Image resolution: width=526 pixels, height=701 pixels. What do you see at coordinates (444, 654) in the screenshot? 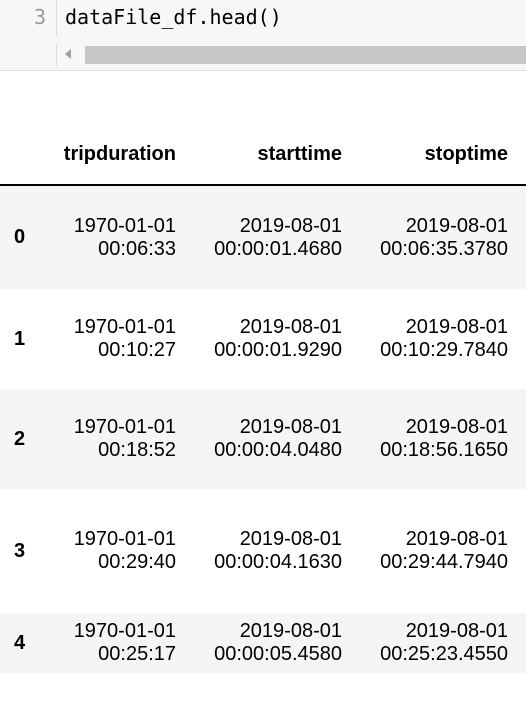
I see `cell-stoptime-line: 00:25:23.4550` at bounding box center [444, 654].